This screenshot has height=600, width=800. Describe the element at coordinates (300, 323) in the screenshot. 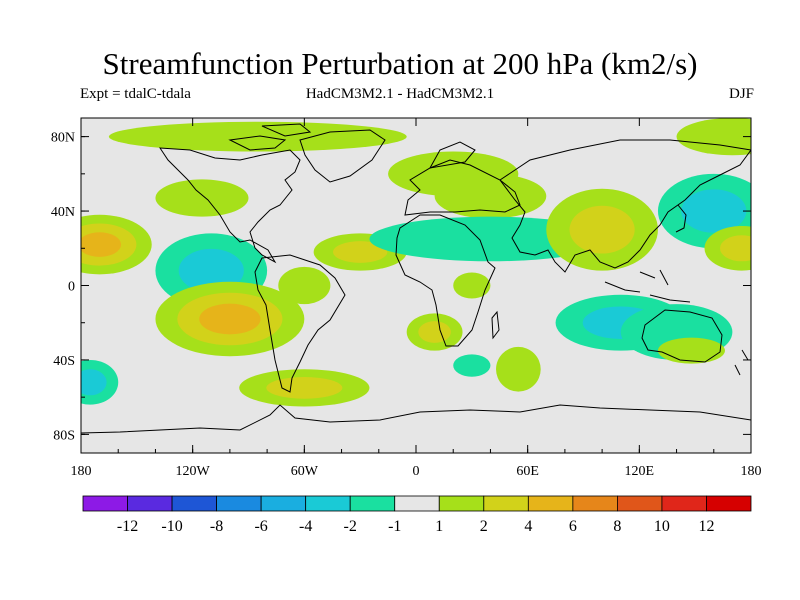

I see `coast-south-america` at that location.